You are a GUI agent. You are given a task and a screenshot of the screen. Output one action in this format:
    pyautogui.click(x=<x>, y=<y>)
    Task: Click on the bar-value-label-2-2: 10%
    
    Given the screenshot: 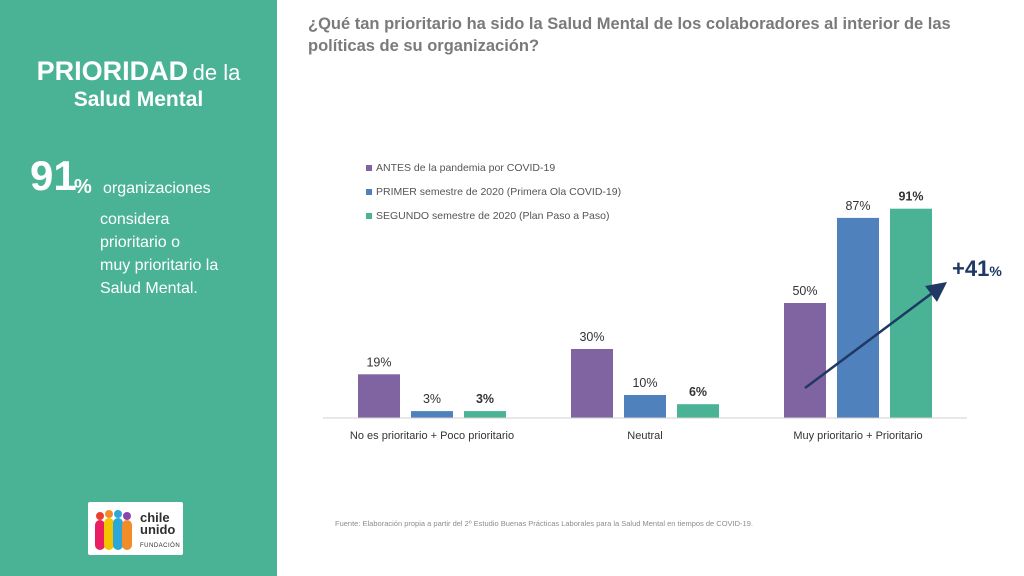 What is the action you would take?
    pyautogui.click(x=644, y=383)
    